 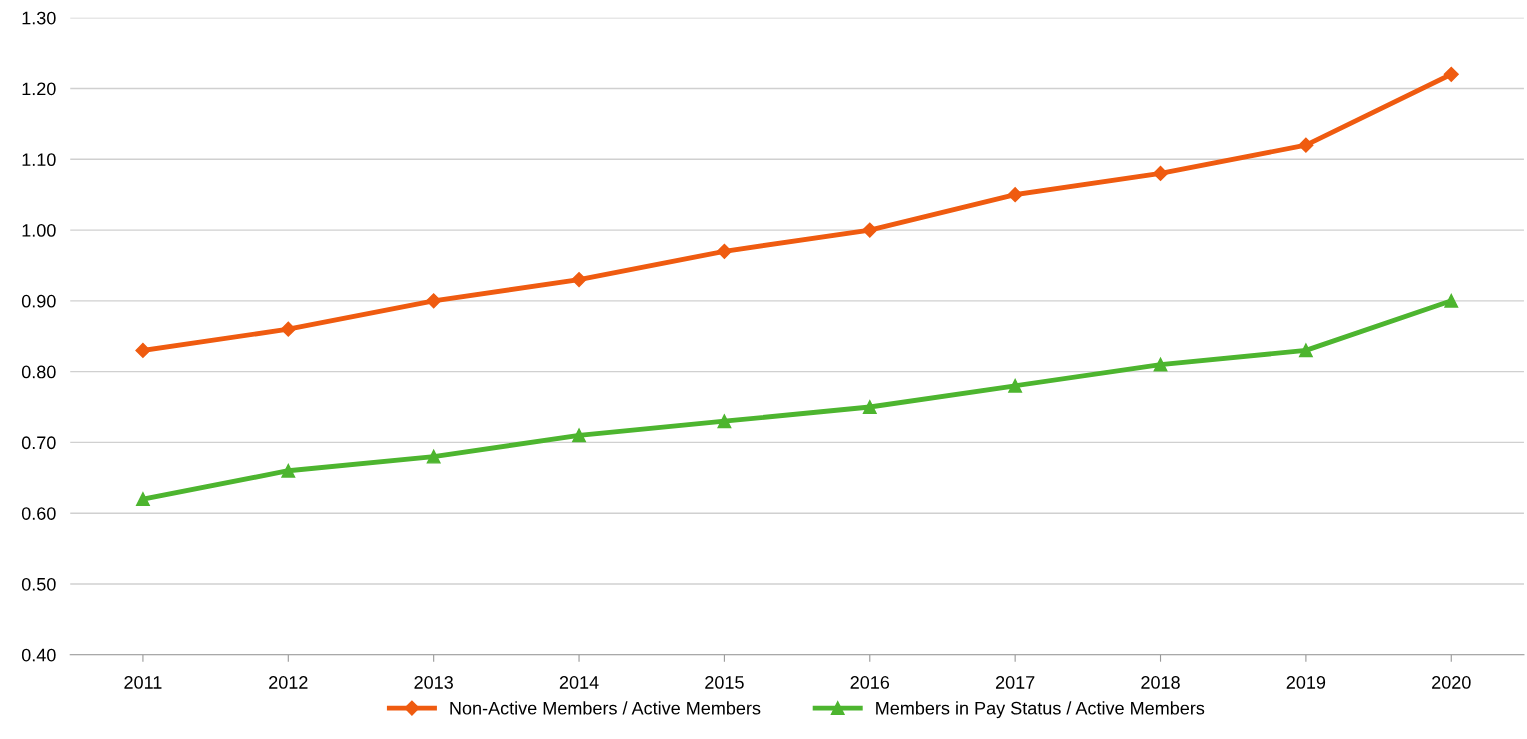 I want to click on x-tick-label: 2011, so click(x=143, y=682).